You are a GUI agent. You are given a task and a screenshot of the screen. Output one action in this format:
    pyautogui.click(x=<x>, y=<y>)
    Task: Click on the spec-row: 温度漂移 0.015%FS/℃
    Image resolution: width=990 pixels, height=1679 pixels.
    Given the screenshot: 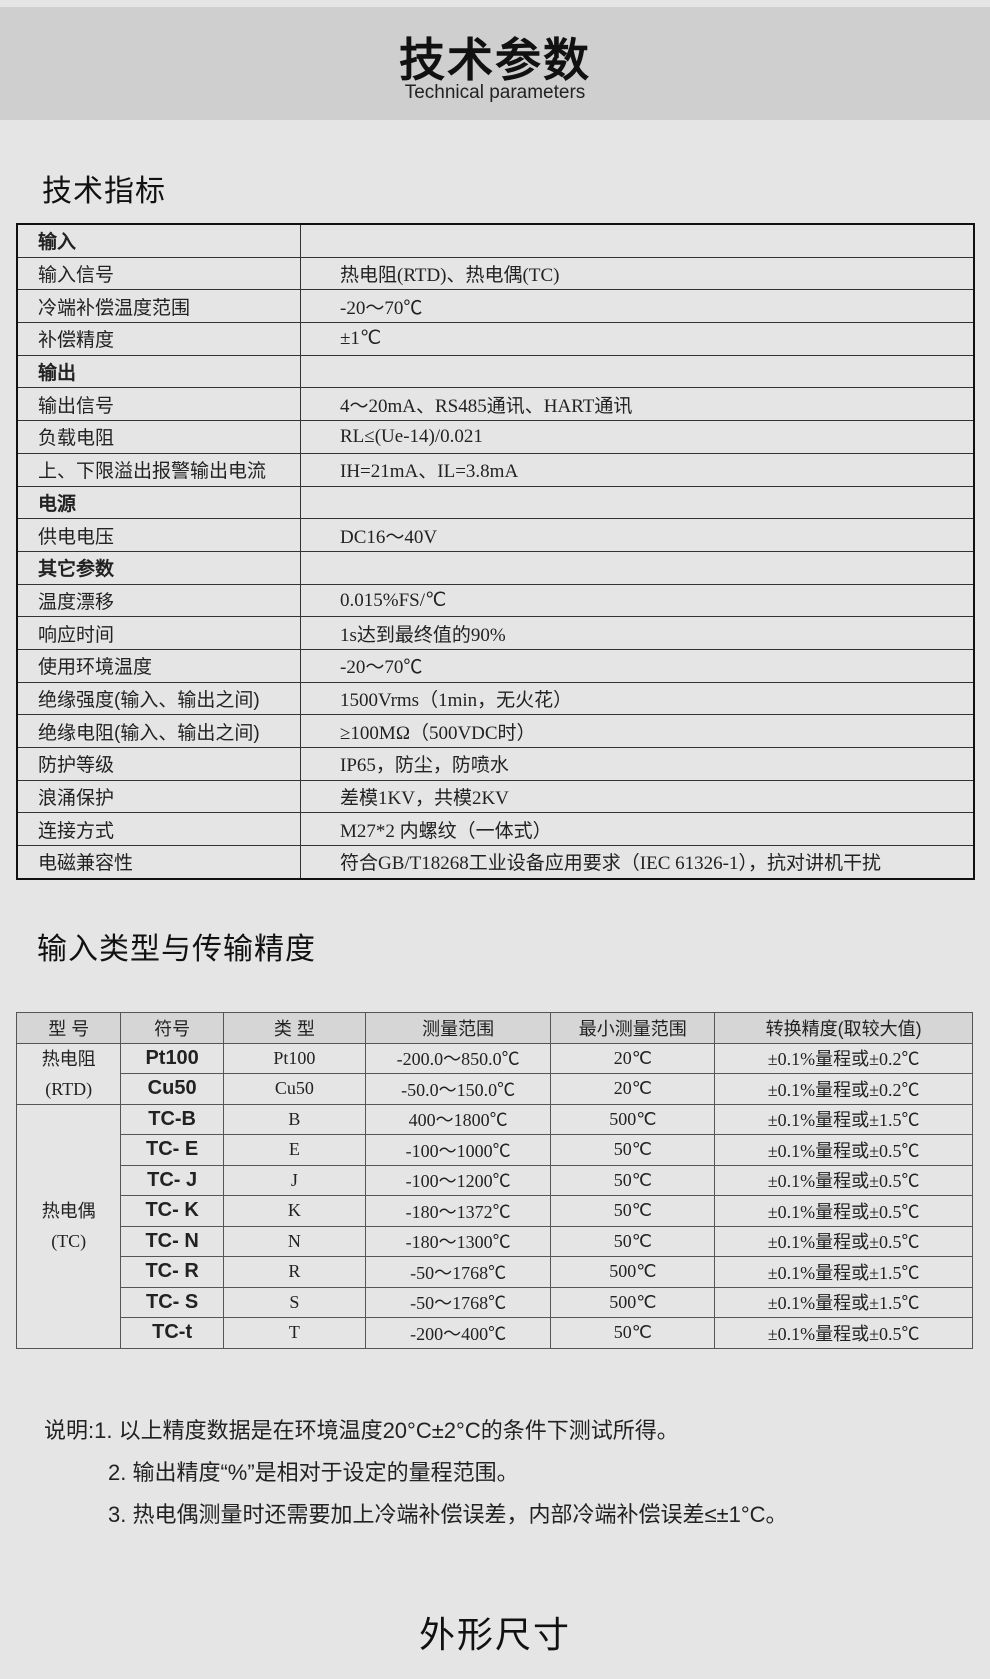 What is the action you would take?
    pyautogui.click(x=495, y=600)
    